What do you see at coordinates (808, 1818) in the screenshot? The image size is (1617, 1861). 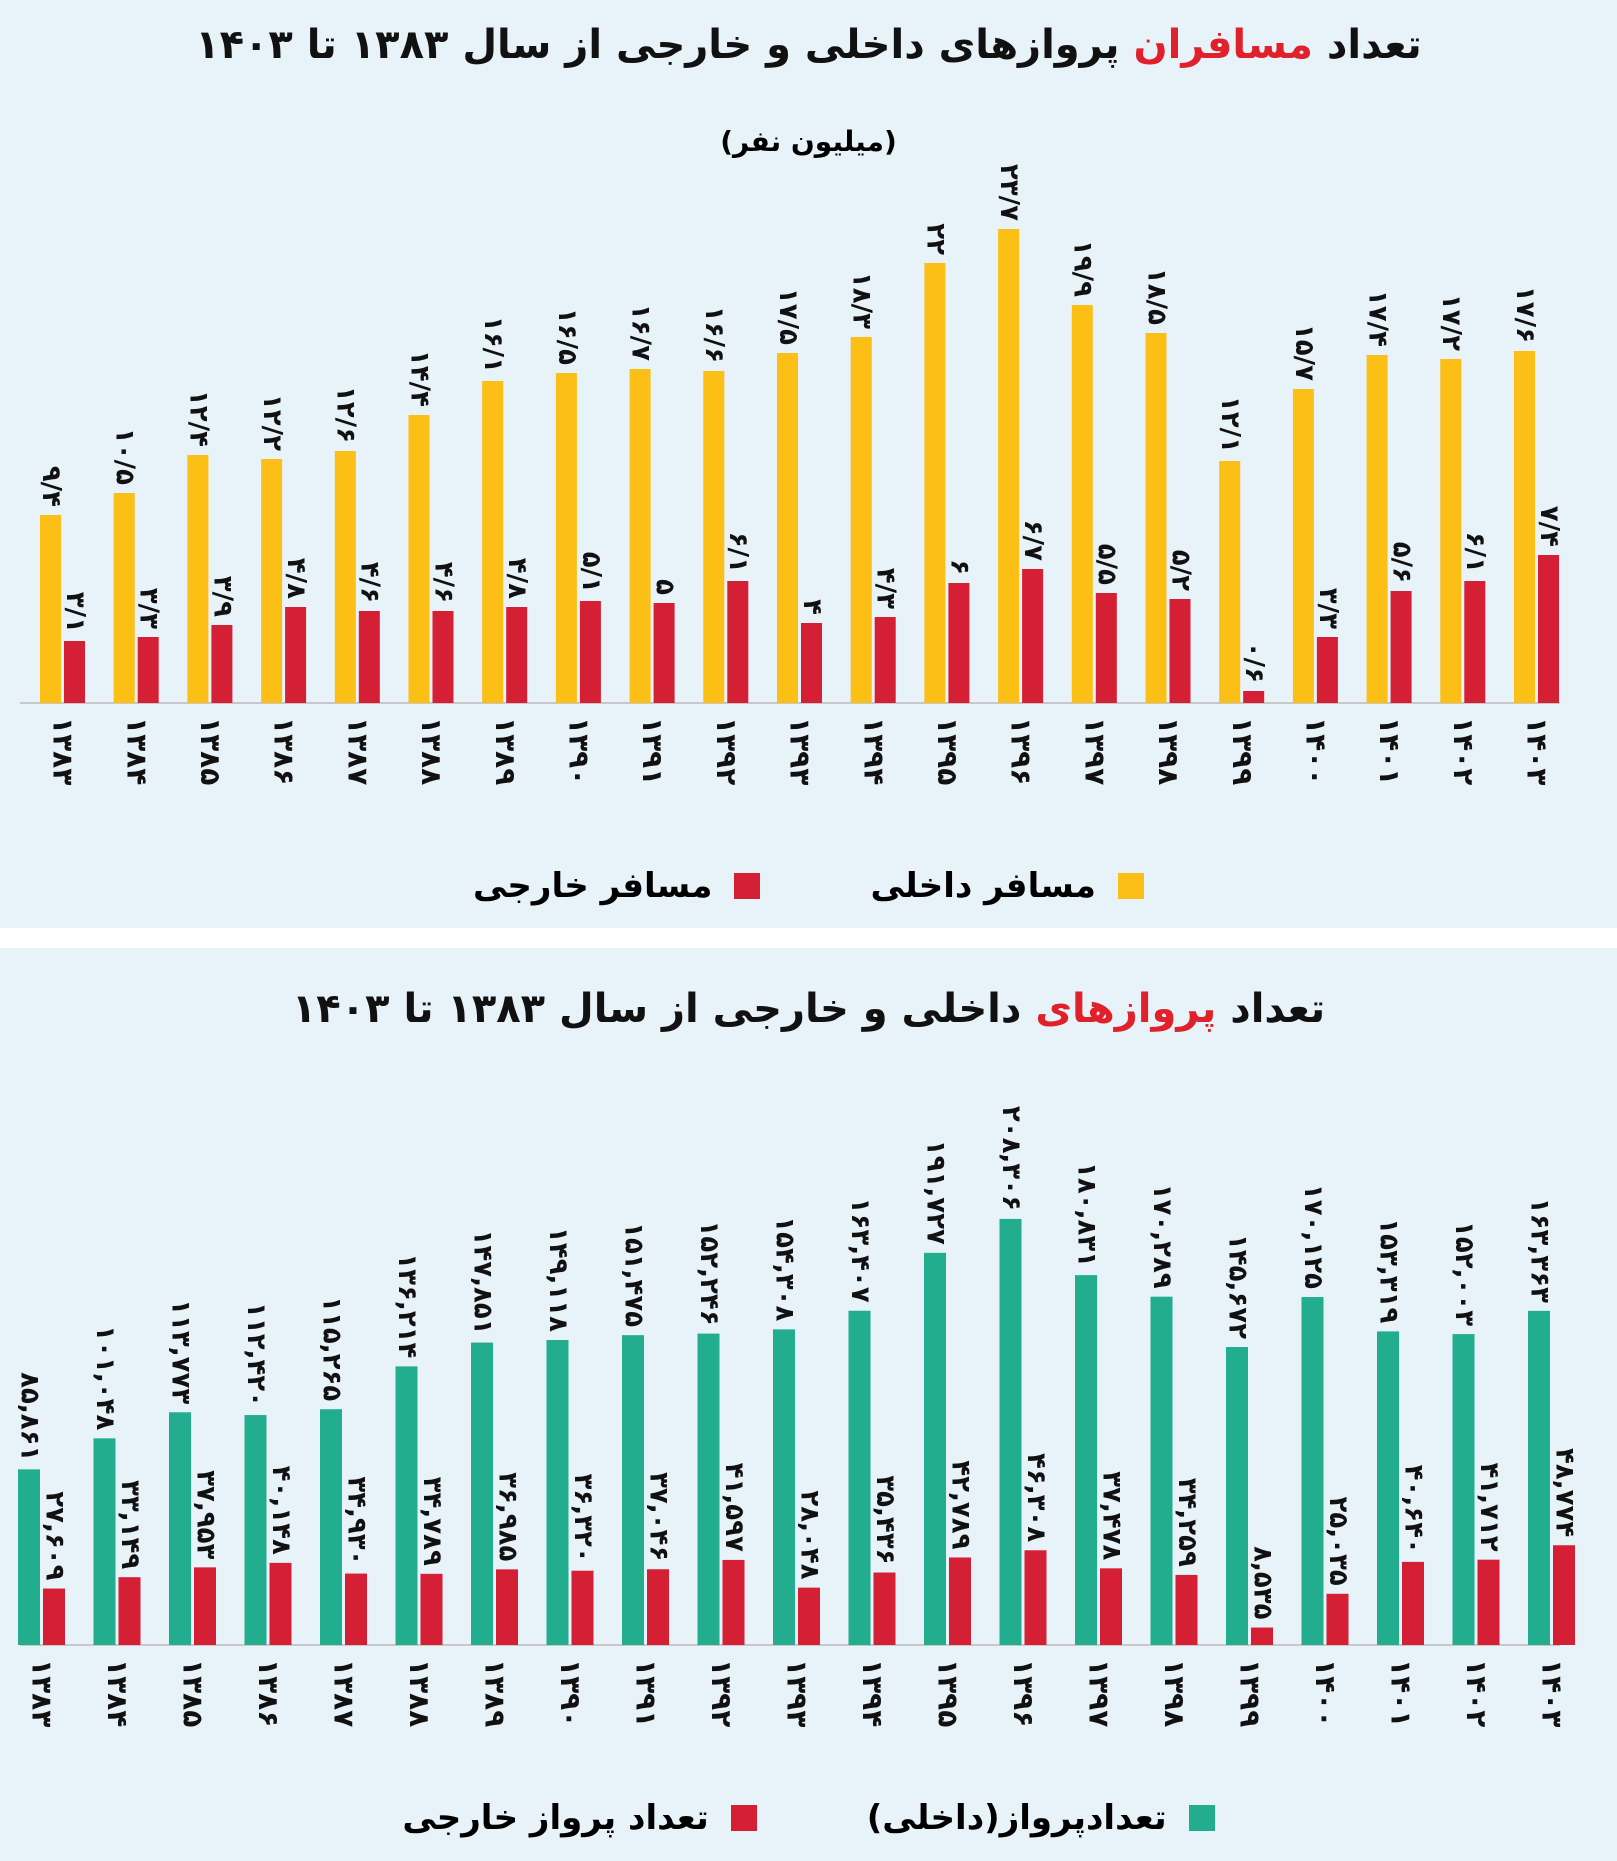 I see `legend: تعدادپرواز(داخلی) تعداد پرواز خارجی` at bounding box center [808, 1818].